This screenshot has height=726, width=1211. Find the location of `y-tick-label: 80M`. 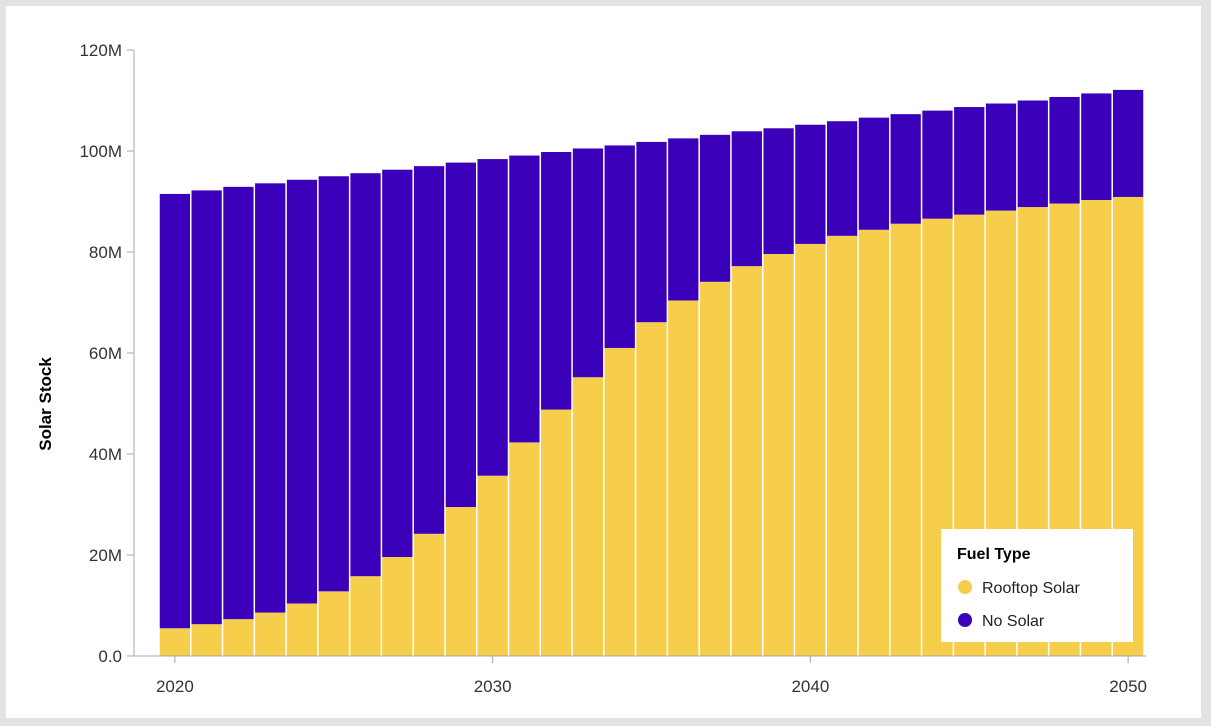

y-tick-label: 80M is located at coordinates (105, 252).